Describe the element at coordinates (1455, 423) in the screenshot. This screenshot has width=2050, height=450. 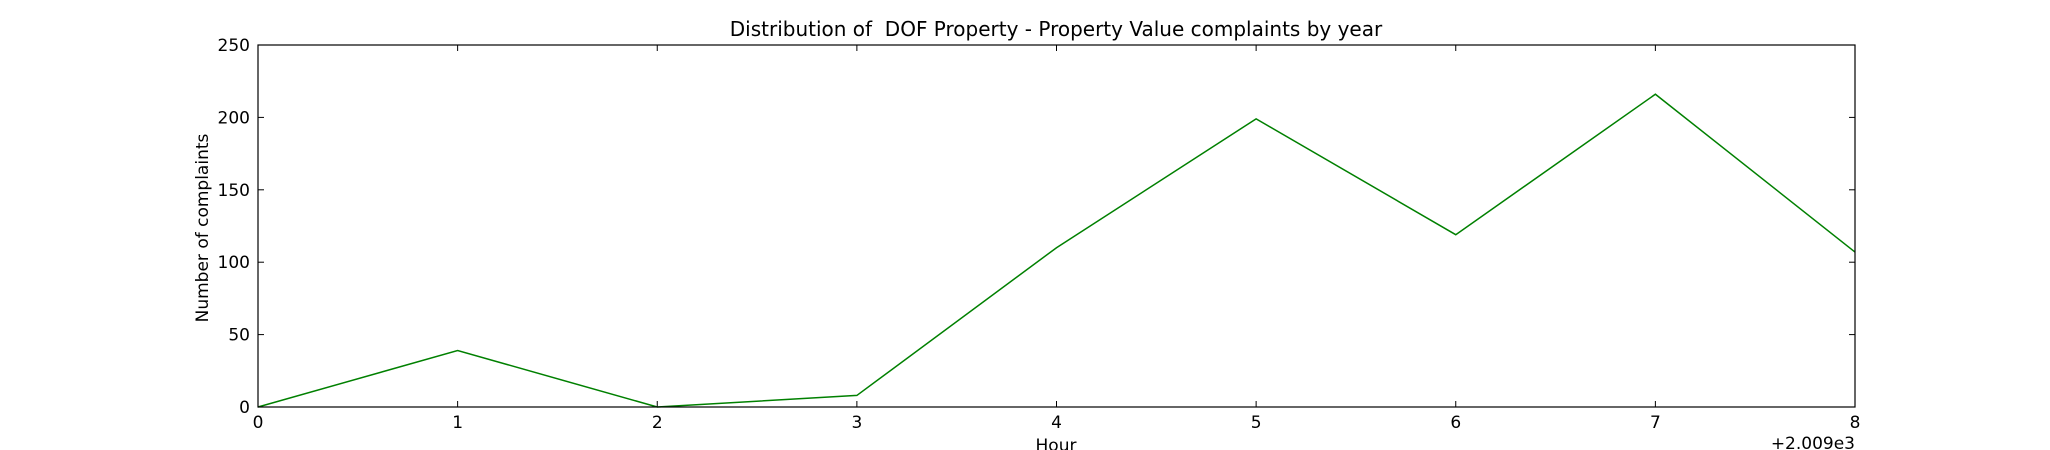
I see `x-tick-label: 6` at that location.